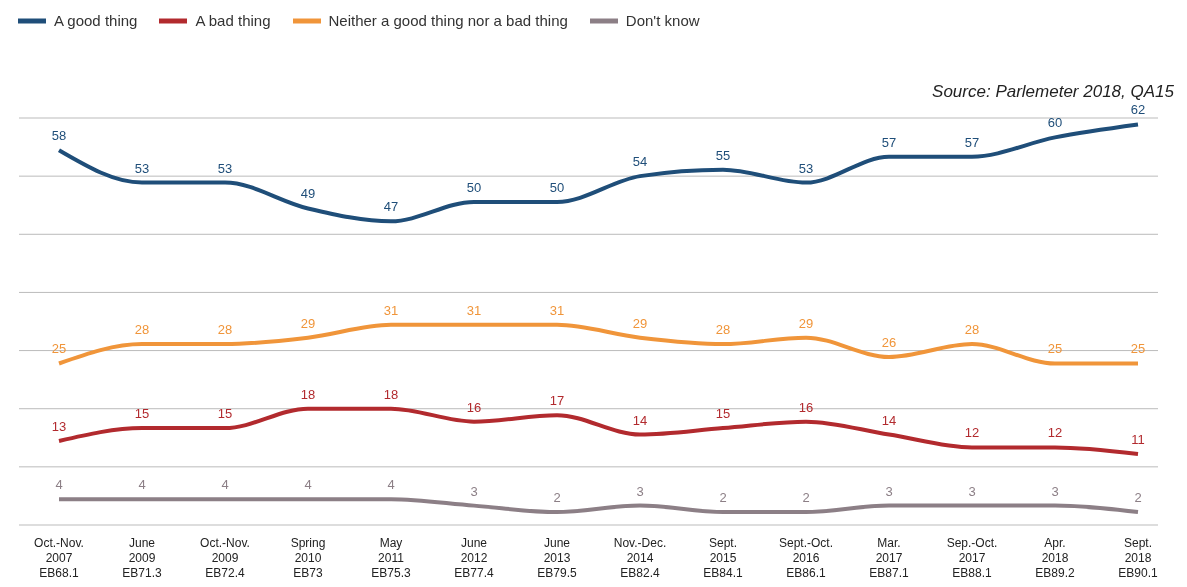  What do you see at coordinates (640, 162) in the screenshot?
I see `data-label: 54` at bounding box center [640, 162].